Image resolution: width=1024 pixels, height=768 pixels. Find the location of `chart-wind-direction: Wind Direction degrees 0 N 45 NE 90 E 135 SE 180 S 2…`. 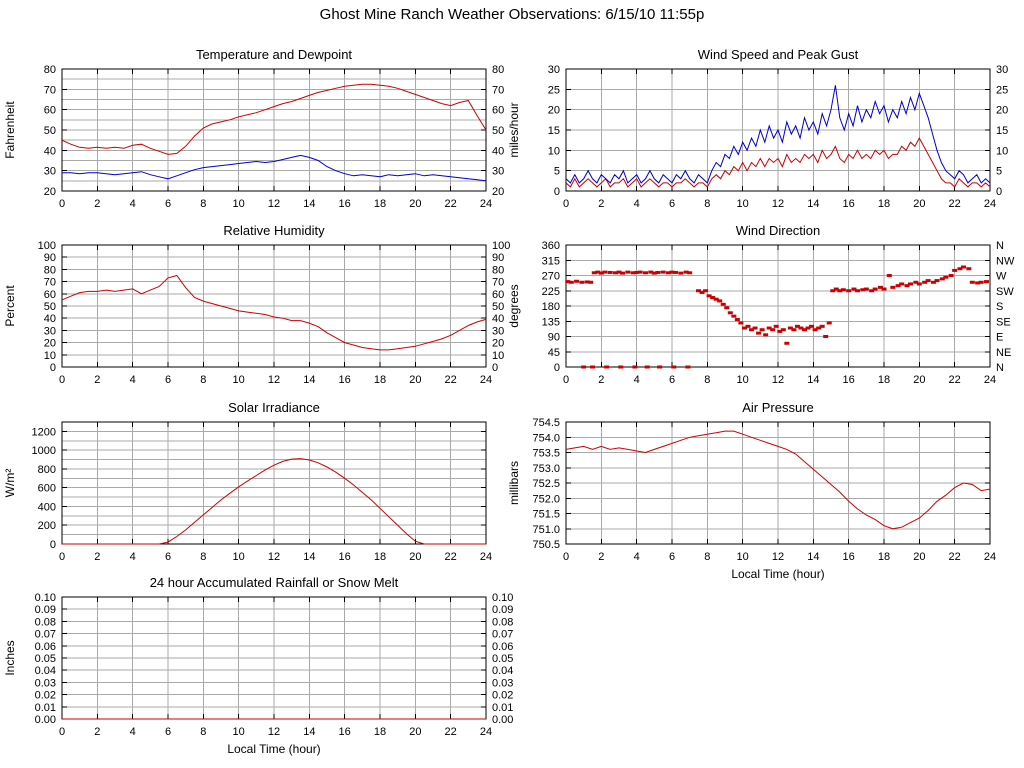

chart-wind-direction: Wind Direction degrees 0 N 45 NE 90 E 135 SE 180 S 2… is located at coordinates (764, 323).